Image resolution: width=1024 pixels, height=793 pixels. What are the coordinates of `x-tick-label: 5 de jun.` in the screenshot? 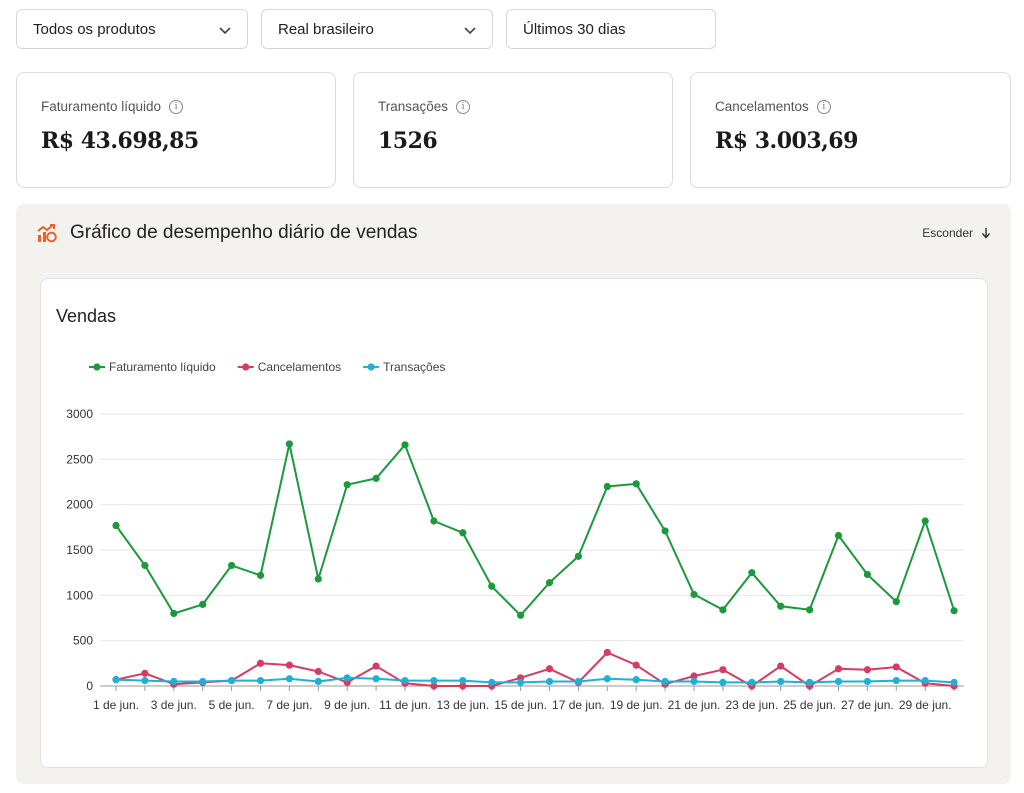 It's located at (232, 705).